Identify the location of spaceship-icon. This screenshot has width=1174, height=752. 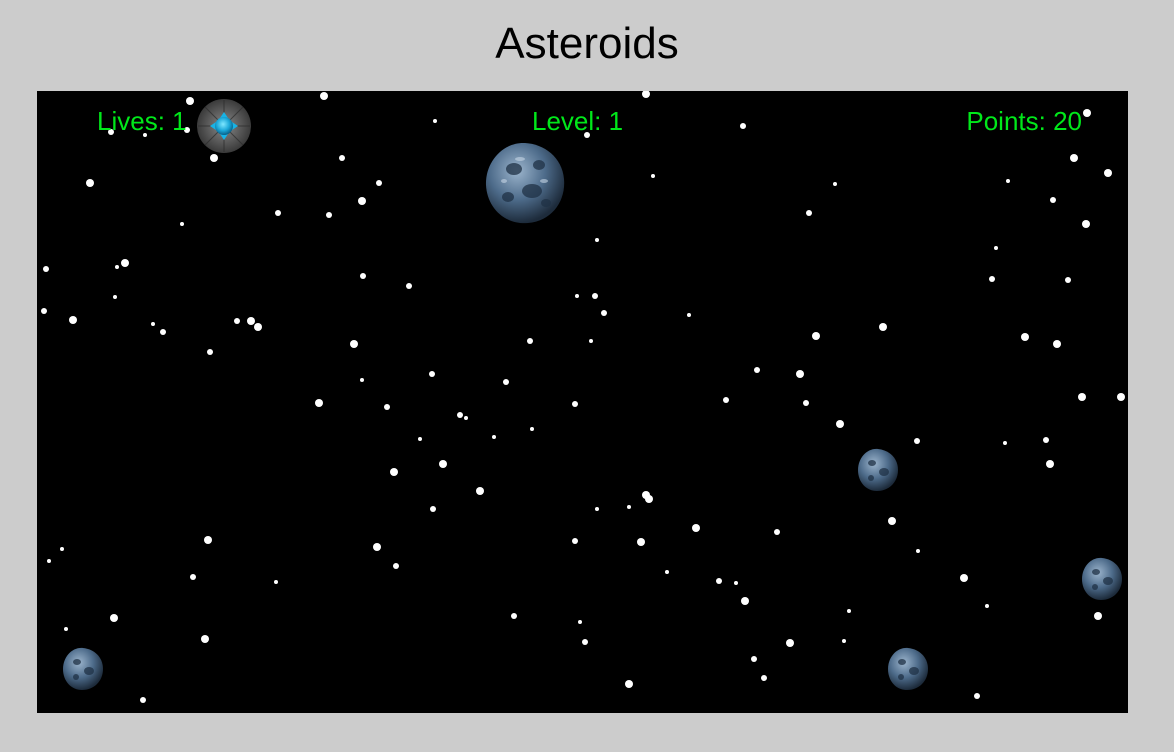
(224, 126).